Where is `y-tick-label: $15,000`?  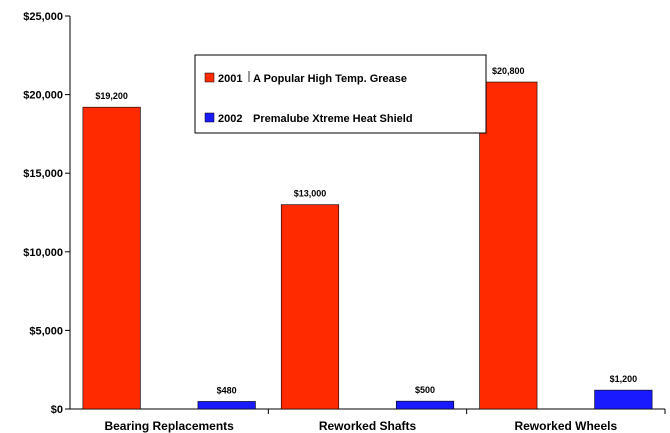
y-tick-label: $15,000 is located at coordinates (43, 174).